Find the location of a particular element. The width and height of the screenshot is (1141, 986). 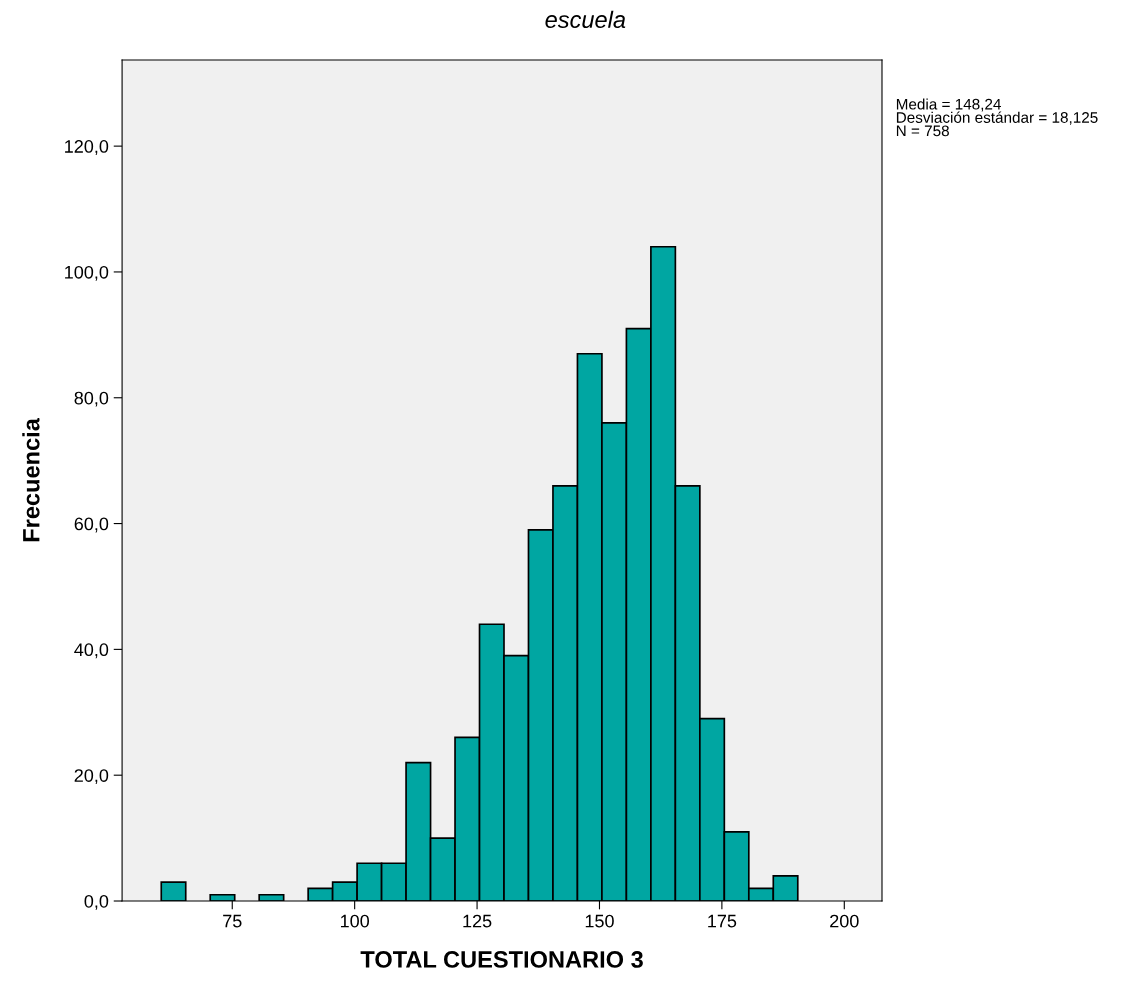

y-tick-label: 80,0 is located at coordinates (91, 399).